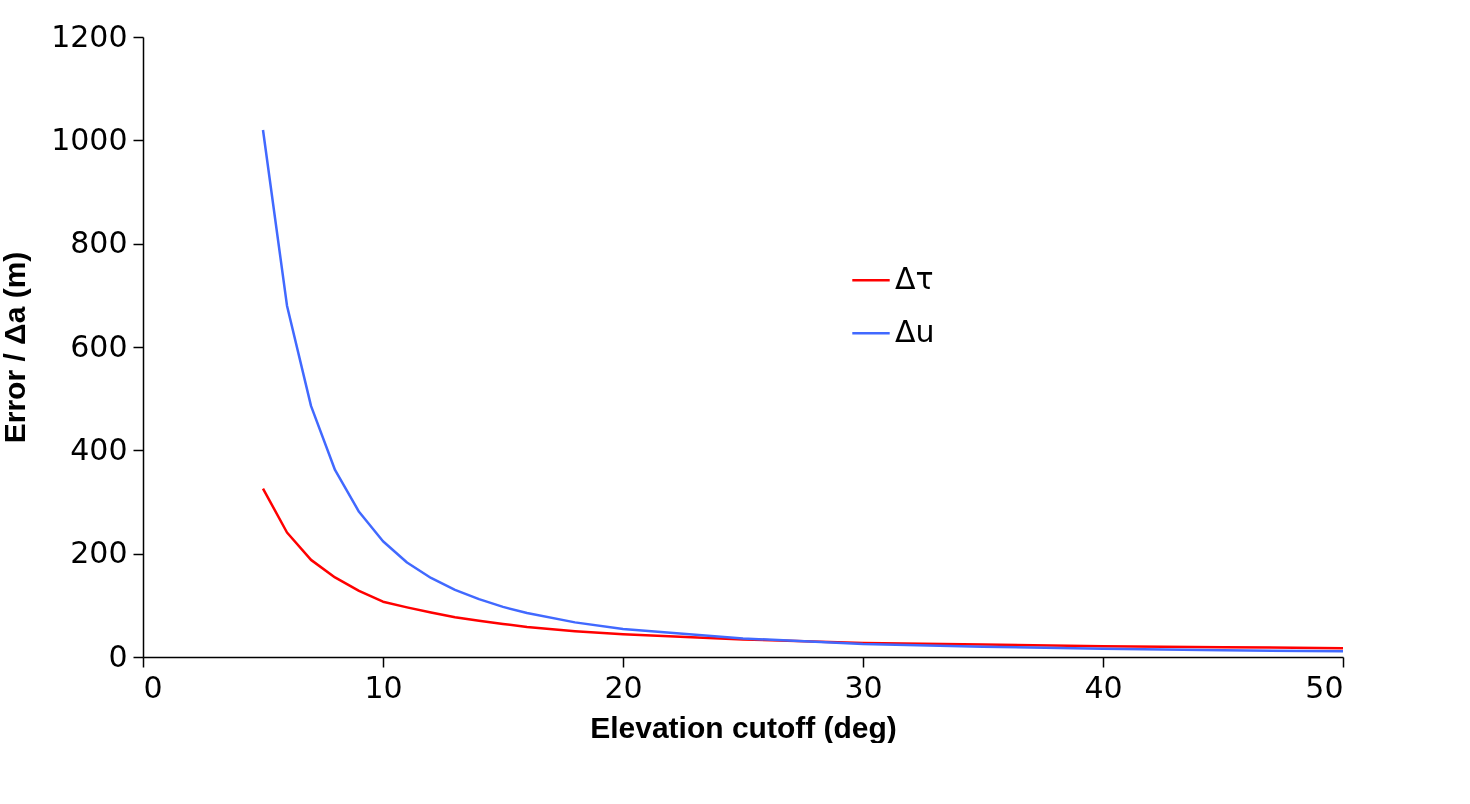 The image size is (1470, 804). I want to click on x-tick-label: 20, so click(623, 687).